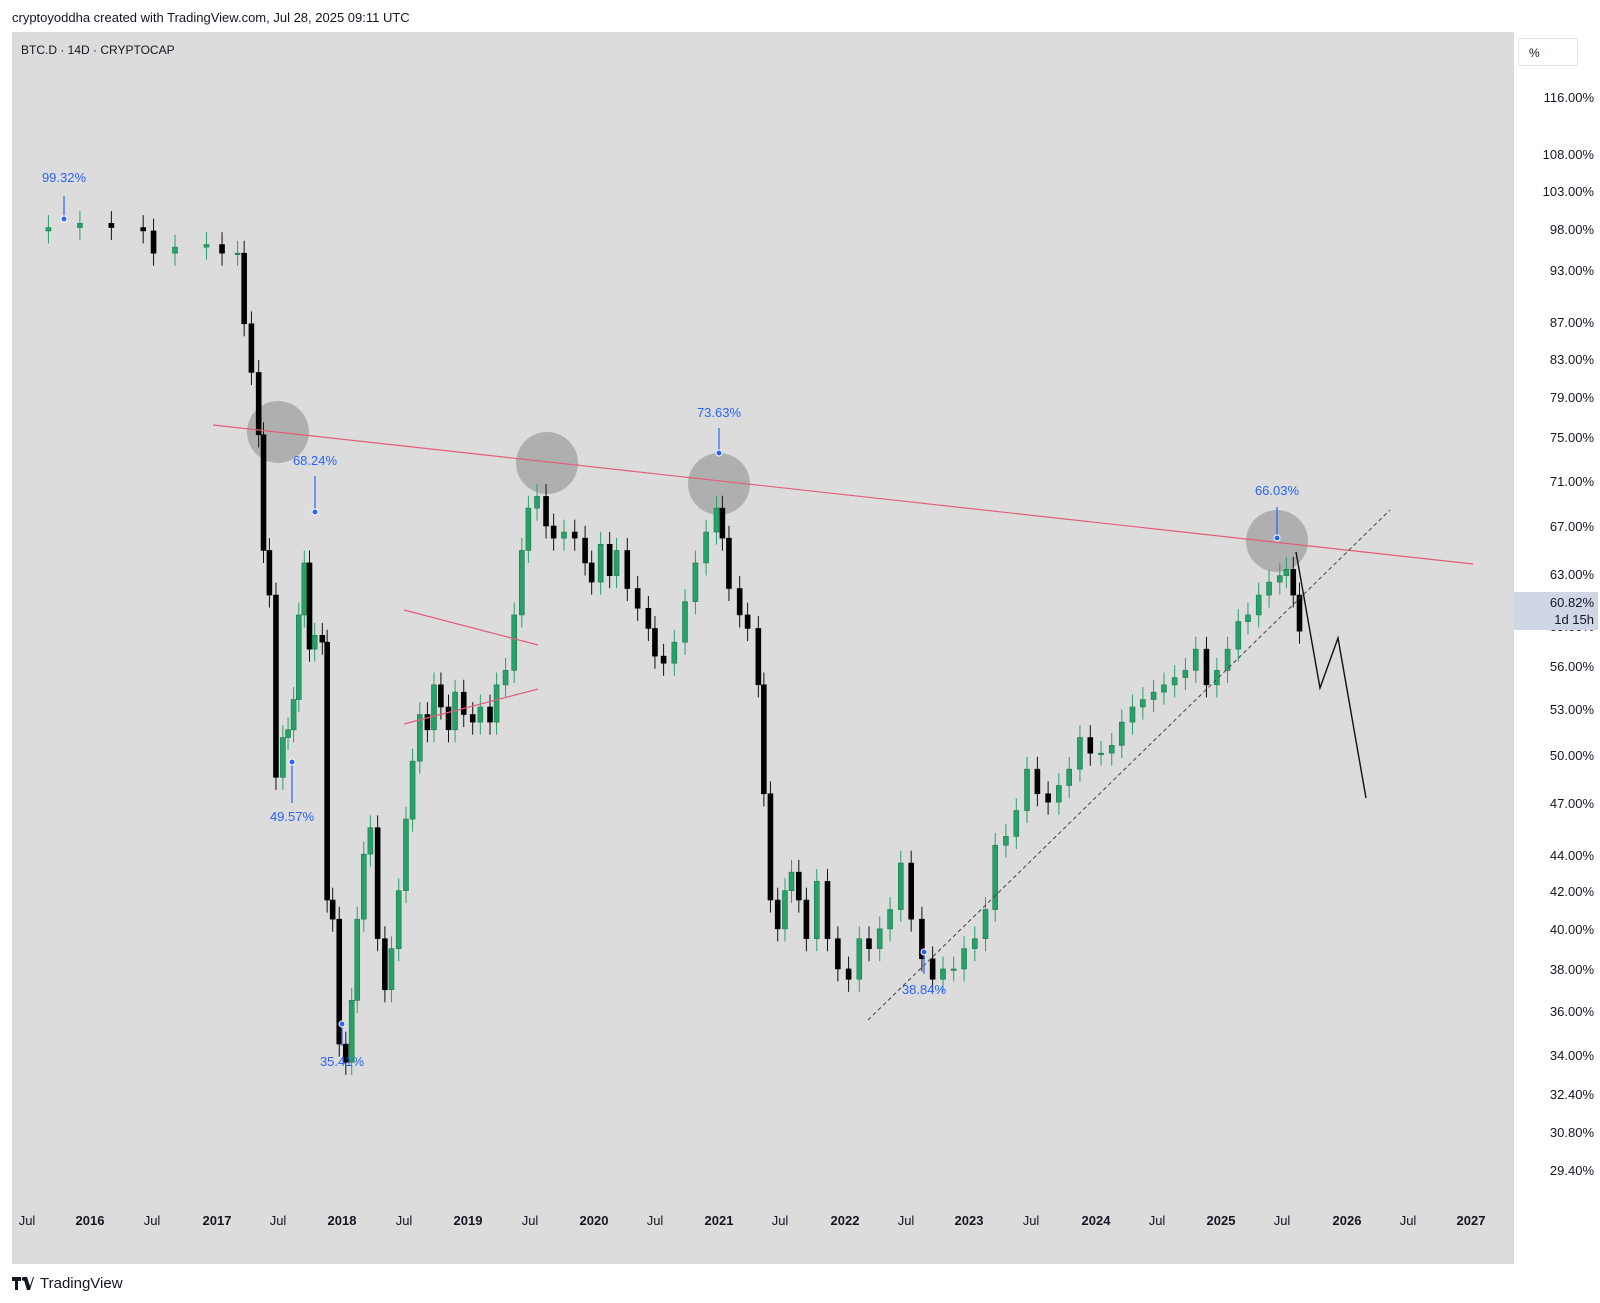 This screenshot has height=1303, width=1600. Describe the element at coordinates (315, 484) in the screenshot. I see `value-marker: 68.24%` at that location.